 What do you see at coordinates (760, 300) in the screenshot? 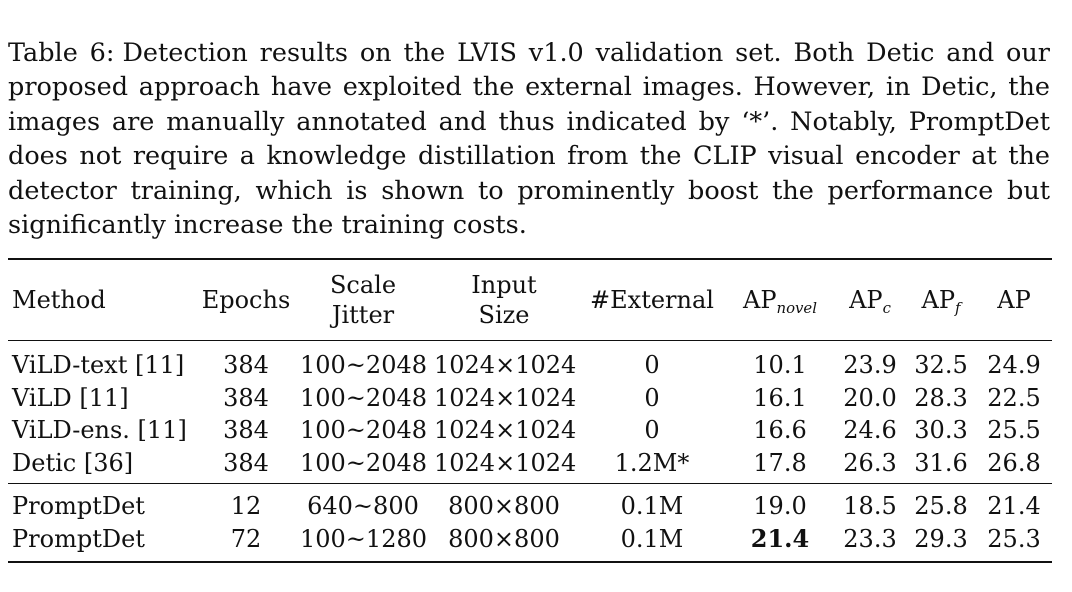
I see `header-ap-novel-base: AP` at bounding box center [760, 300].